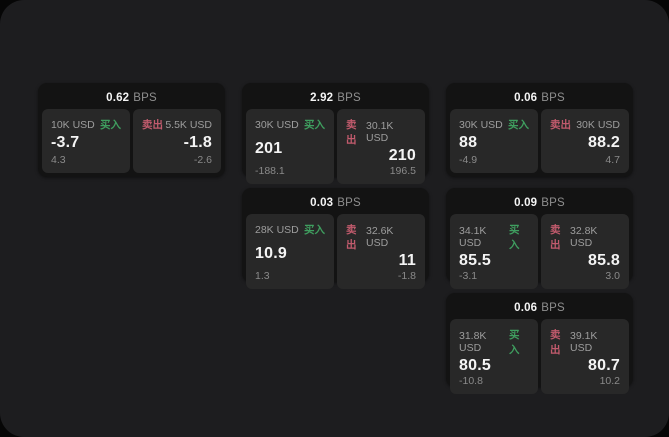 Image resolution: width=669 pixels, height=437 pixels. Describe the element at coordinates (494, 356) in the screenshot. I see `buy-panel: 31.8K USD 买入 80.5 -10.8` at that location.